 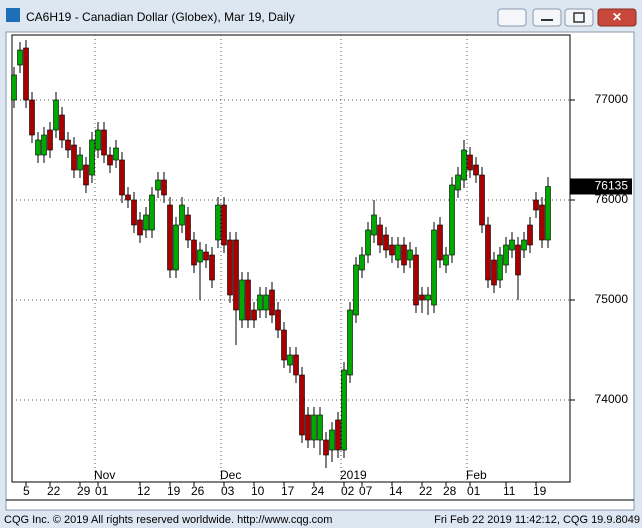 I want to click on x-tick-label: 01, so click(x=474, y=491).